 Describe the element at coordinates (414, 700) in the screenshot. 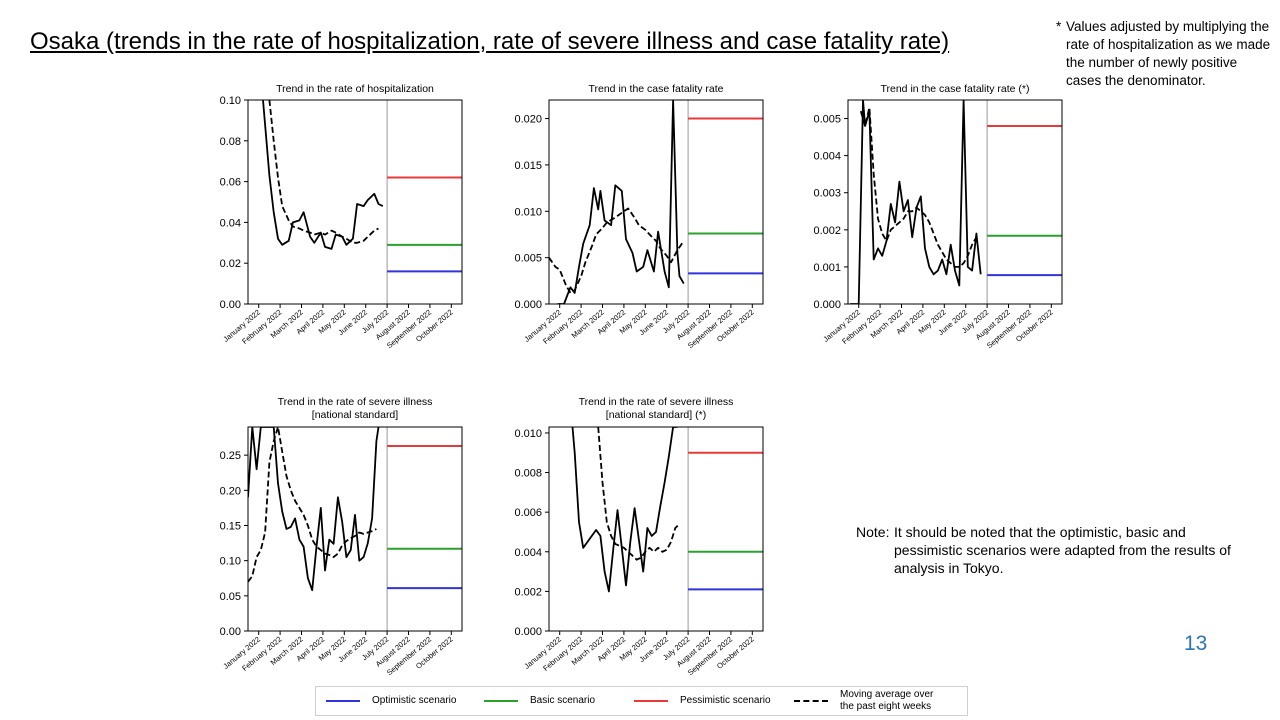

I see `legend-label: Optimistic scenario` at that location.